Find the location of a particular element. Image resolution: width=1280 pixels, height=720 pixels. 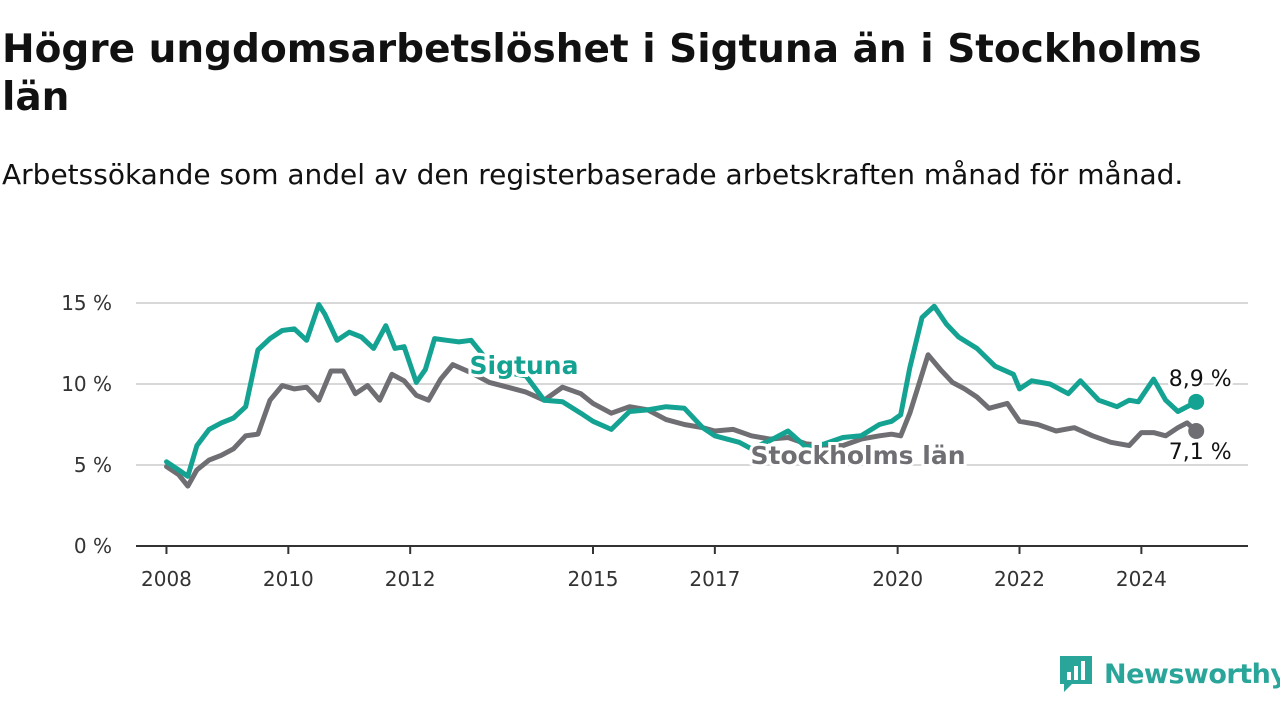

x-tick-label: 2015 is located at coordinates (593, 579).